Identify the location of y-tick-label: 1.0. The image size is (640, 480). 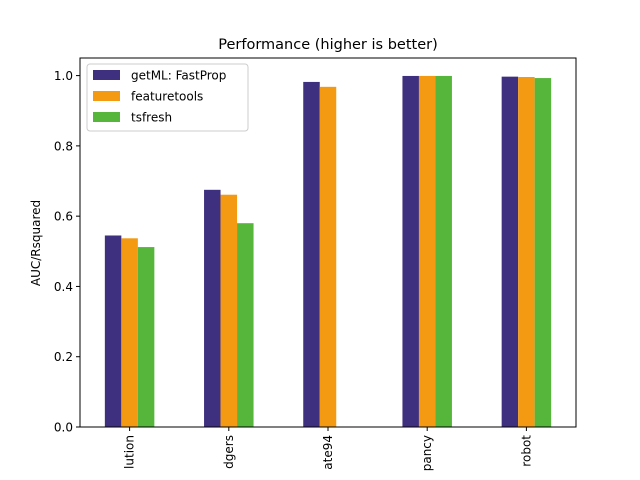
(63, 76).